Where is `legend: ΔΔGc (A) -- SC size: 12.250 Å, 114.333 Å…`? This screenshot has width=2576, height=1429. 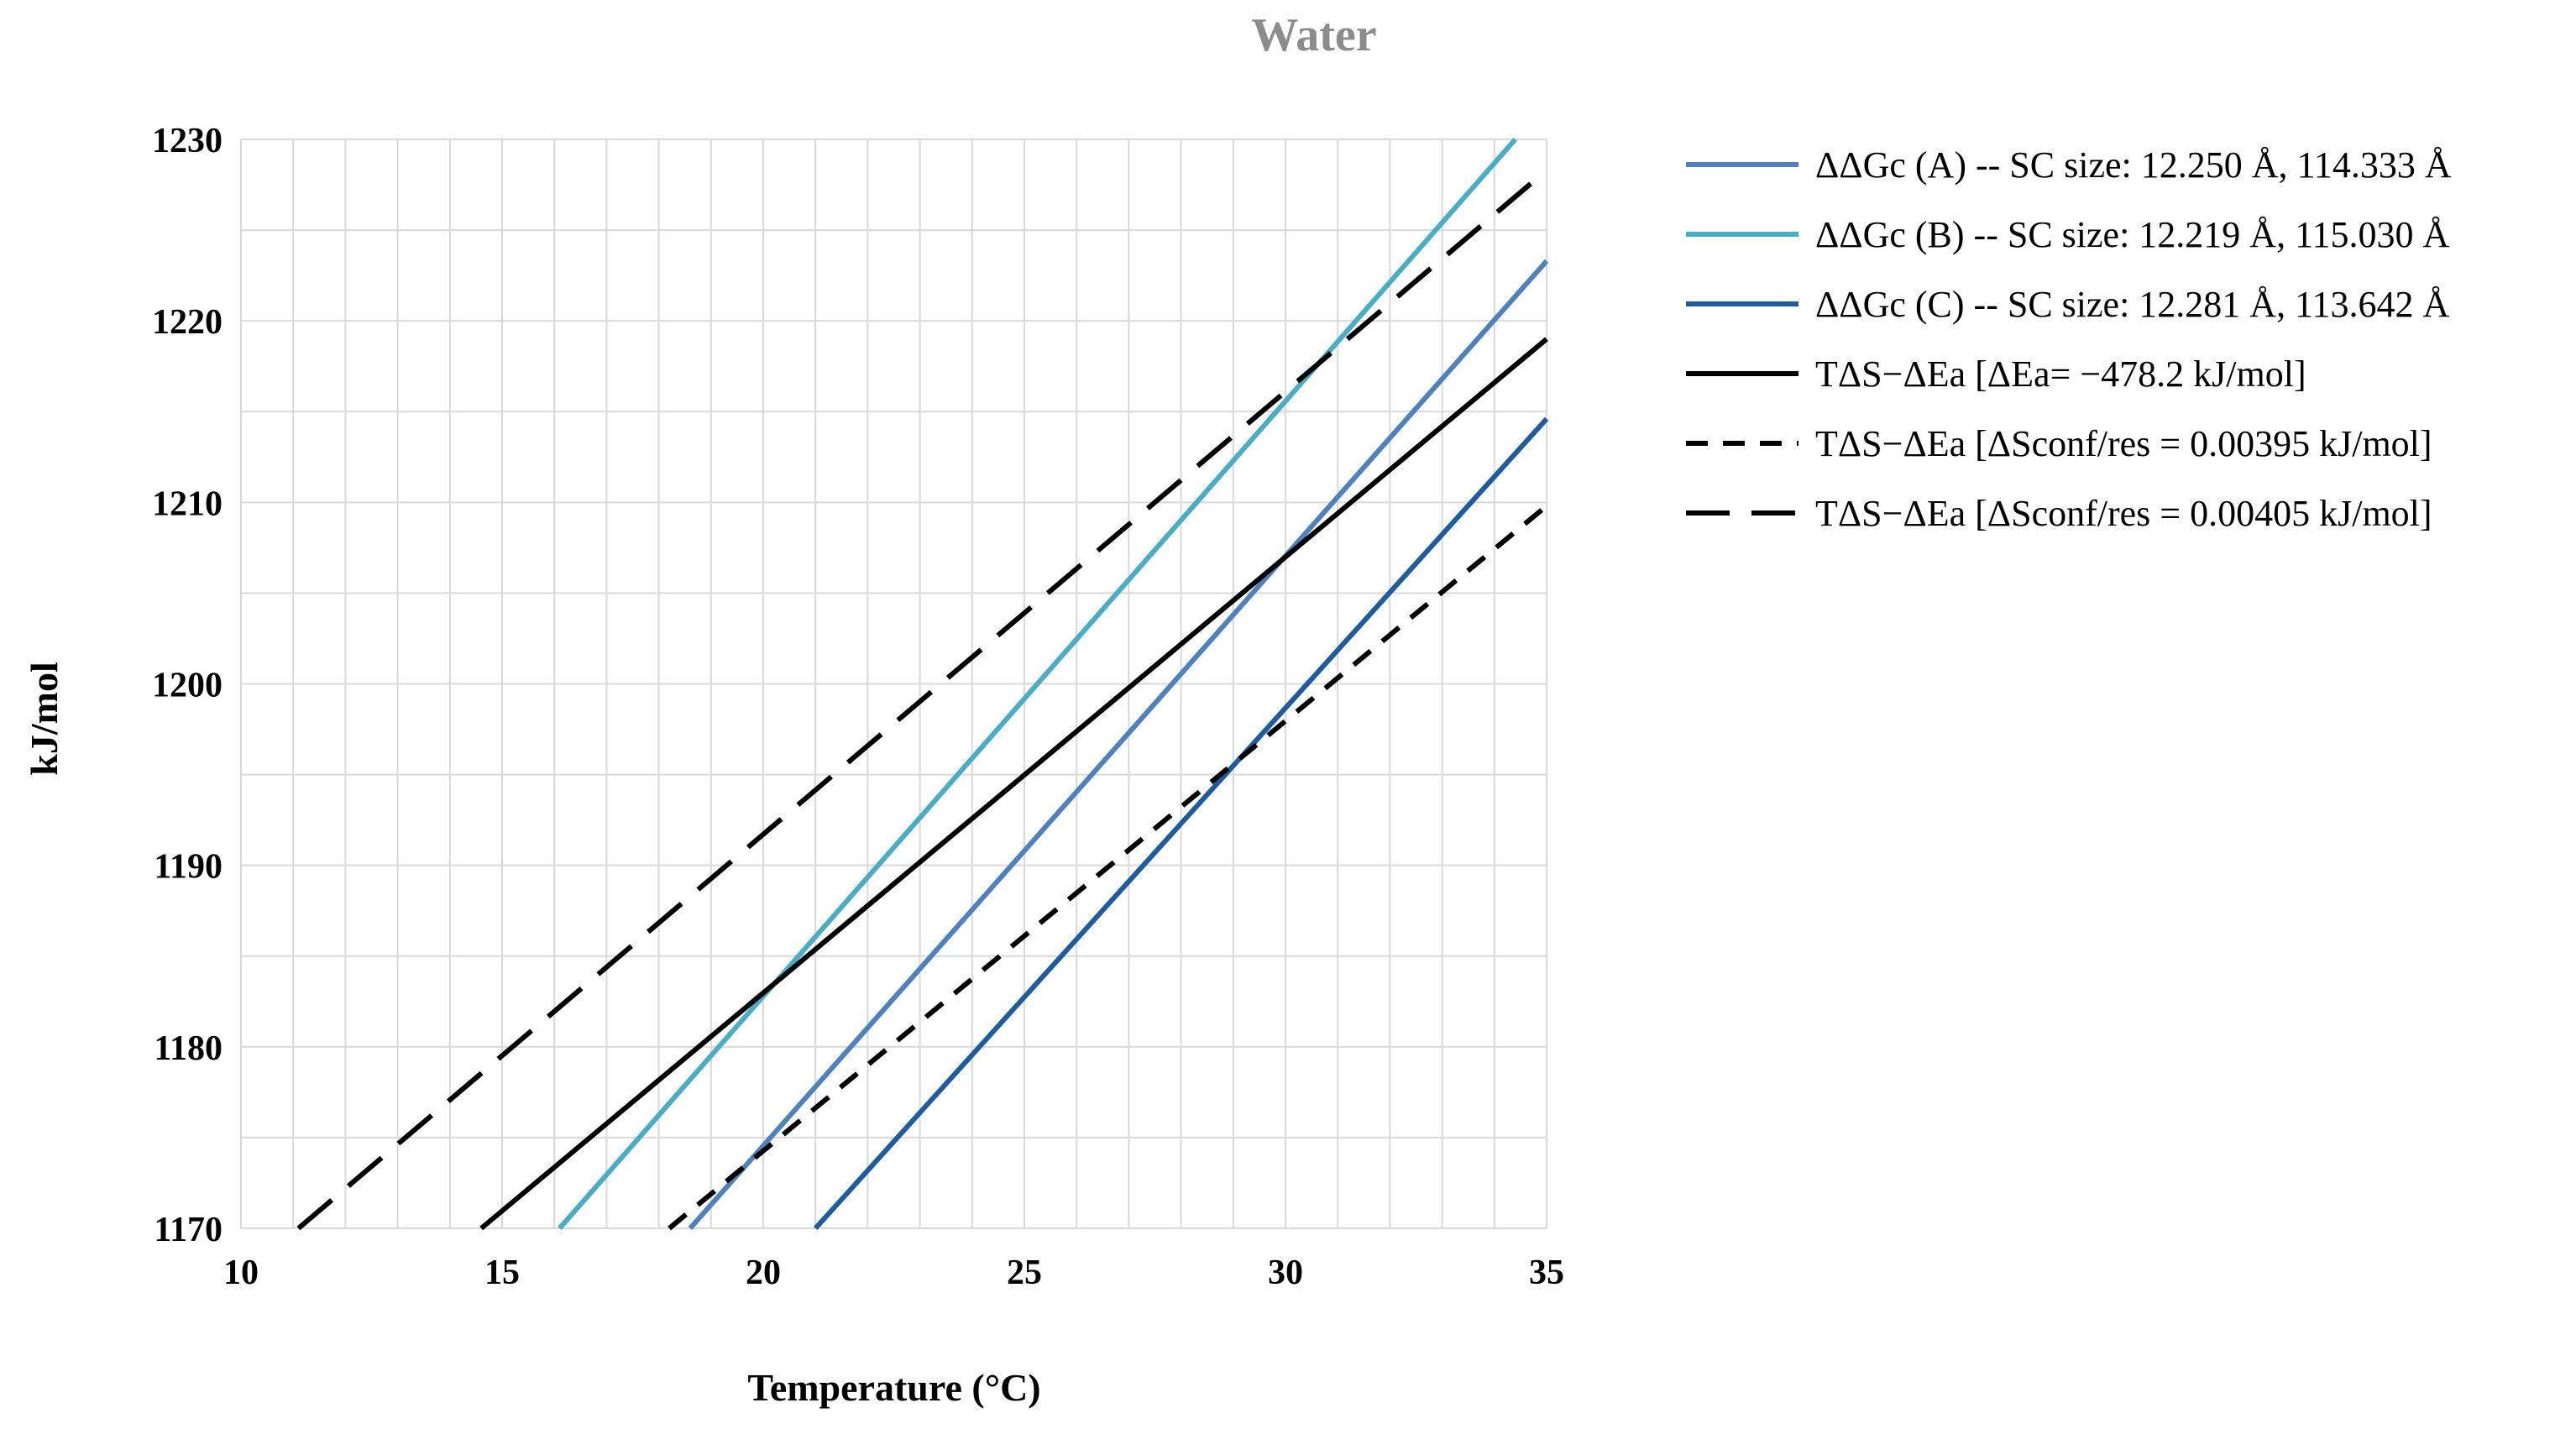
legend: ΔΔGc (A) -- SC size: 12.250 Å, 114.333 Å… is located at coordinates (2069, 339).